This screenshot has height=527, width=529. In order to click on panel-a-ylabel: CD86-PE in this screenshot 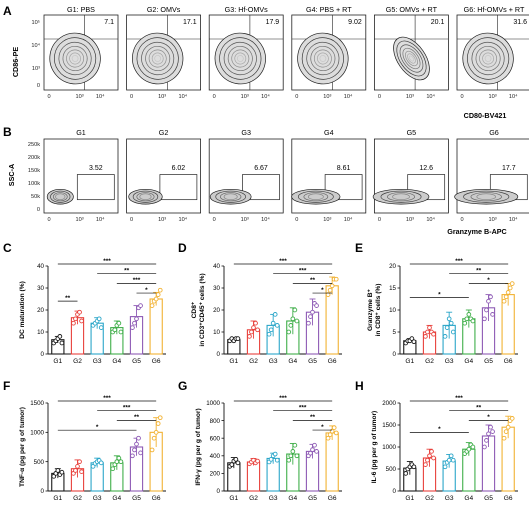, I will do `click(15, 62)`.